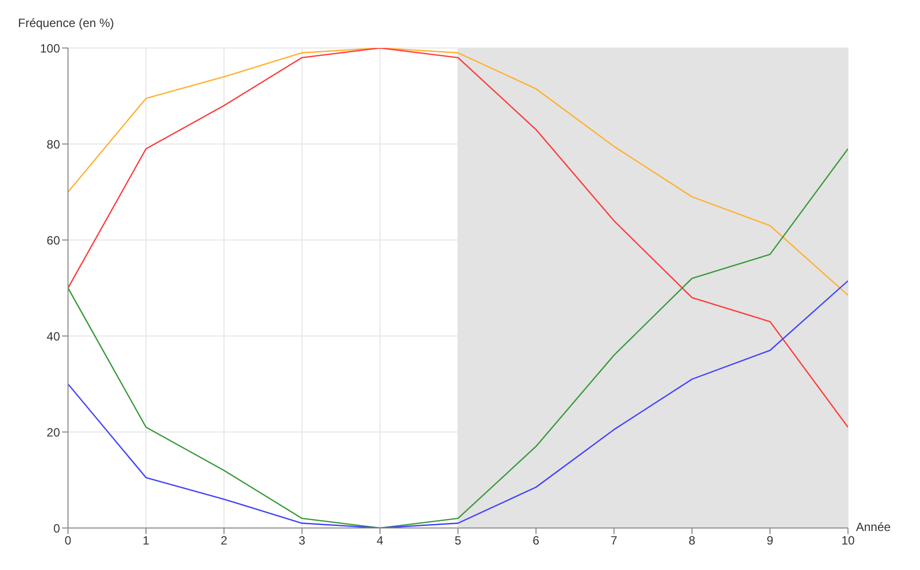  What do you see at coordinates (614, 541) in the screenshot?
I see `x-tick-label: 7` at bounding box center [614, 541].